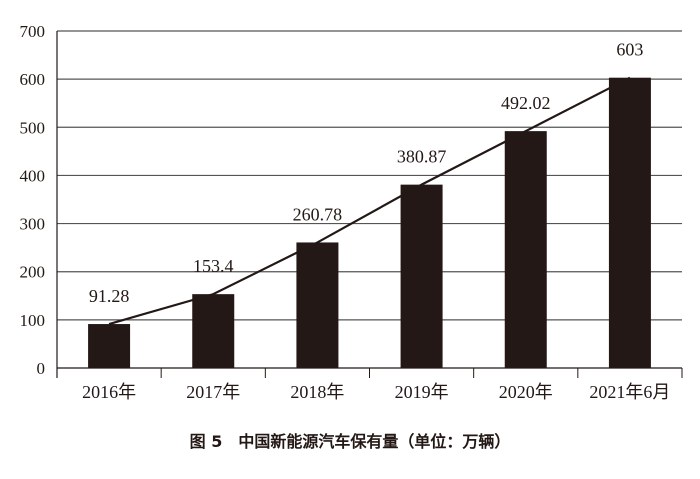  I want to click on data-label: 91.28, so click(109, 296).